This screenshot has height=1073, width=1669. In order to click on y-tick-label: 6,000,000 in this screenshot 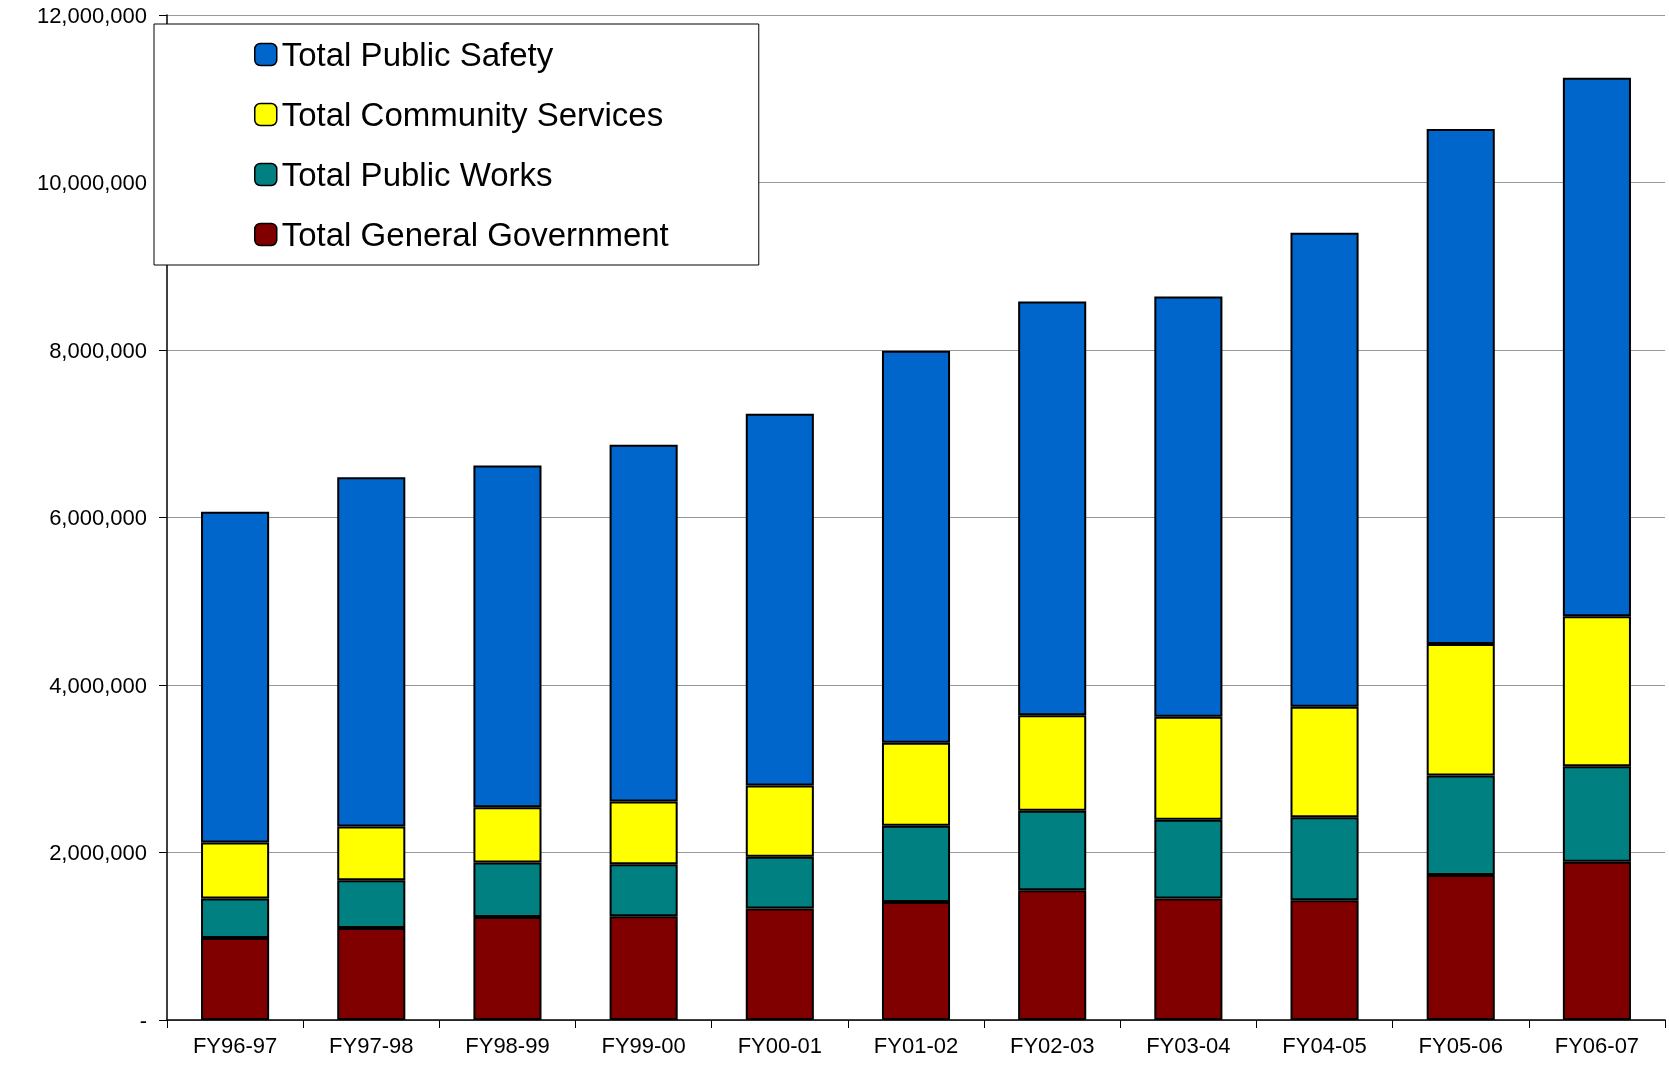, I will do `click(98, 517)`.